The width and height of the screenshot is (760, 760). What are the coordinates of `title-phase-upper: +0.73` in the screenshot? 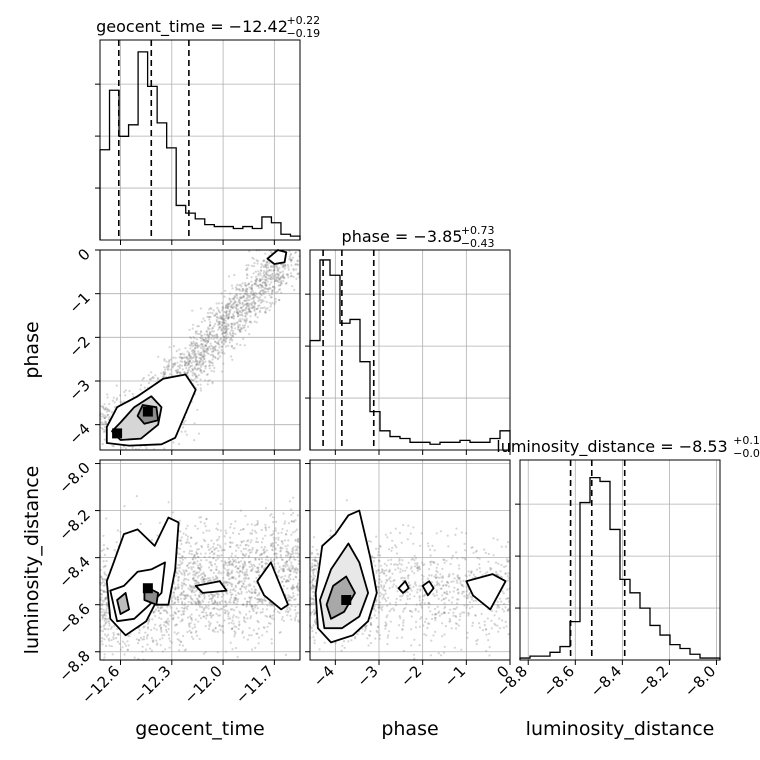 It's located at (478, 230).